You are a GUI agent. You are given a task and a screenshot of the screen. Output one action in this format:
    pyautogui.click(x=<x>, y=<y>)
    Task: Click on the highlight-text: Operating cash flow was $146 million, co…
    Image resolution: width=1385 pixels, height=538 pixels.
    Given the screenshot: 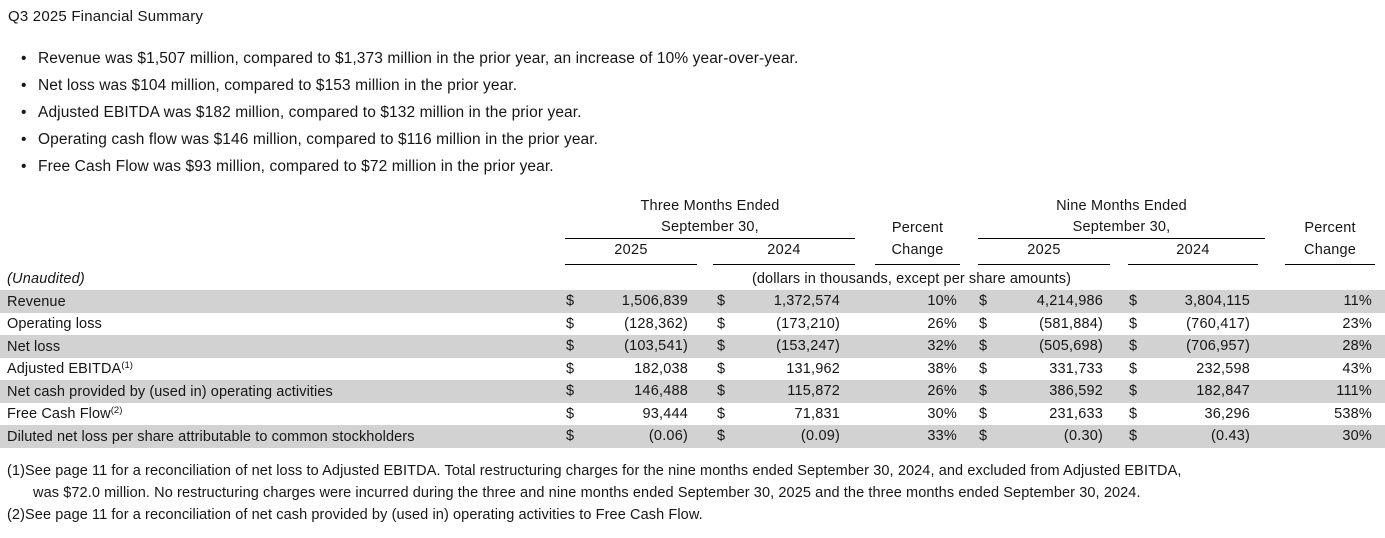 What is the action you would take?
    pyautogui.click(x=318, y=139)
    